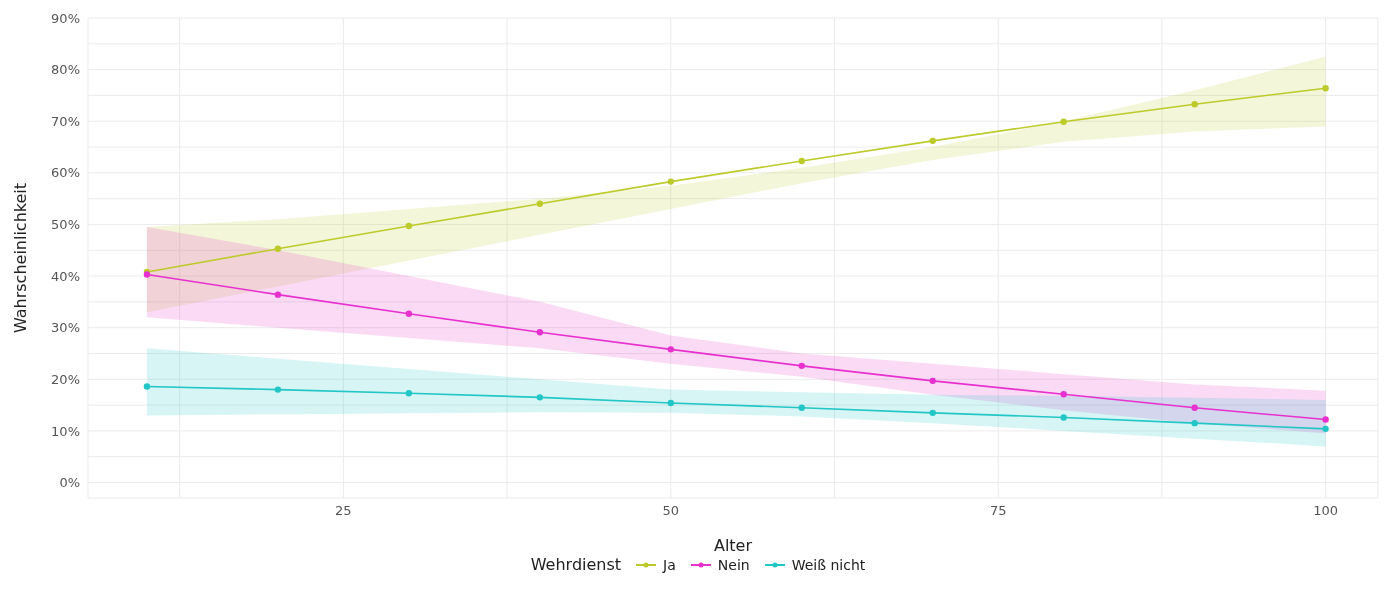 The image size is (1397, 599). I want to click on y-axis-title: Wahrscheinlichkeit, so click(20, 258).